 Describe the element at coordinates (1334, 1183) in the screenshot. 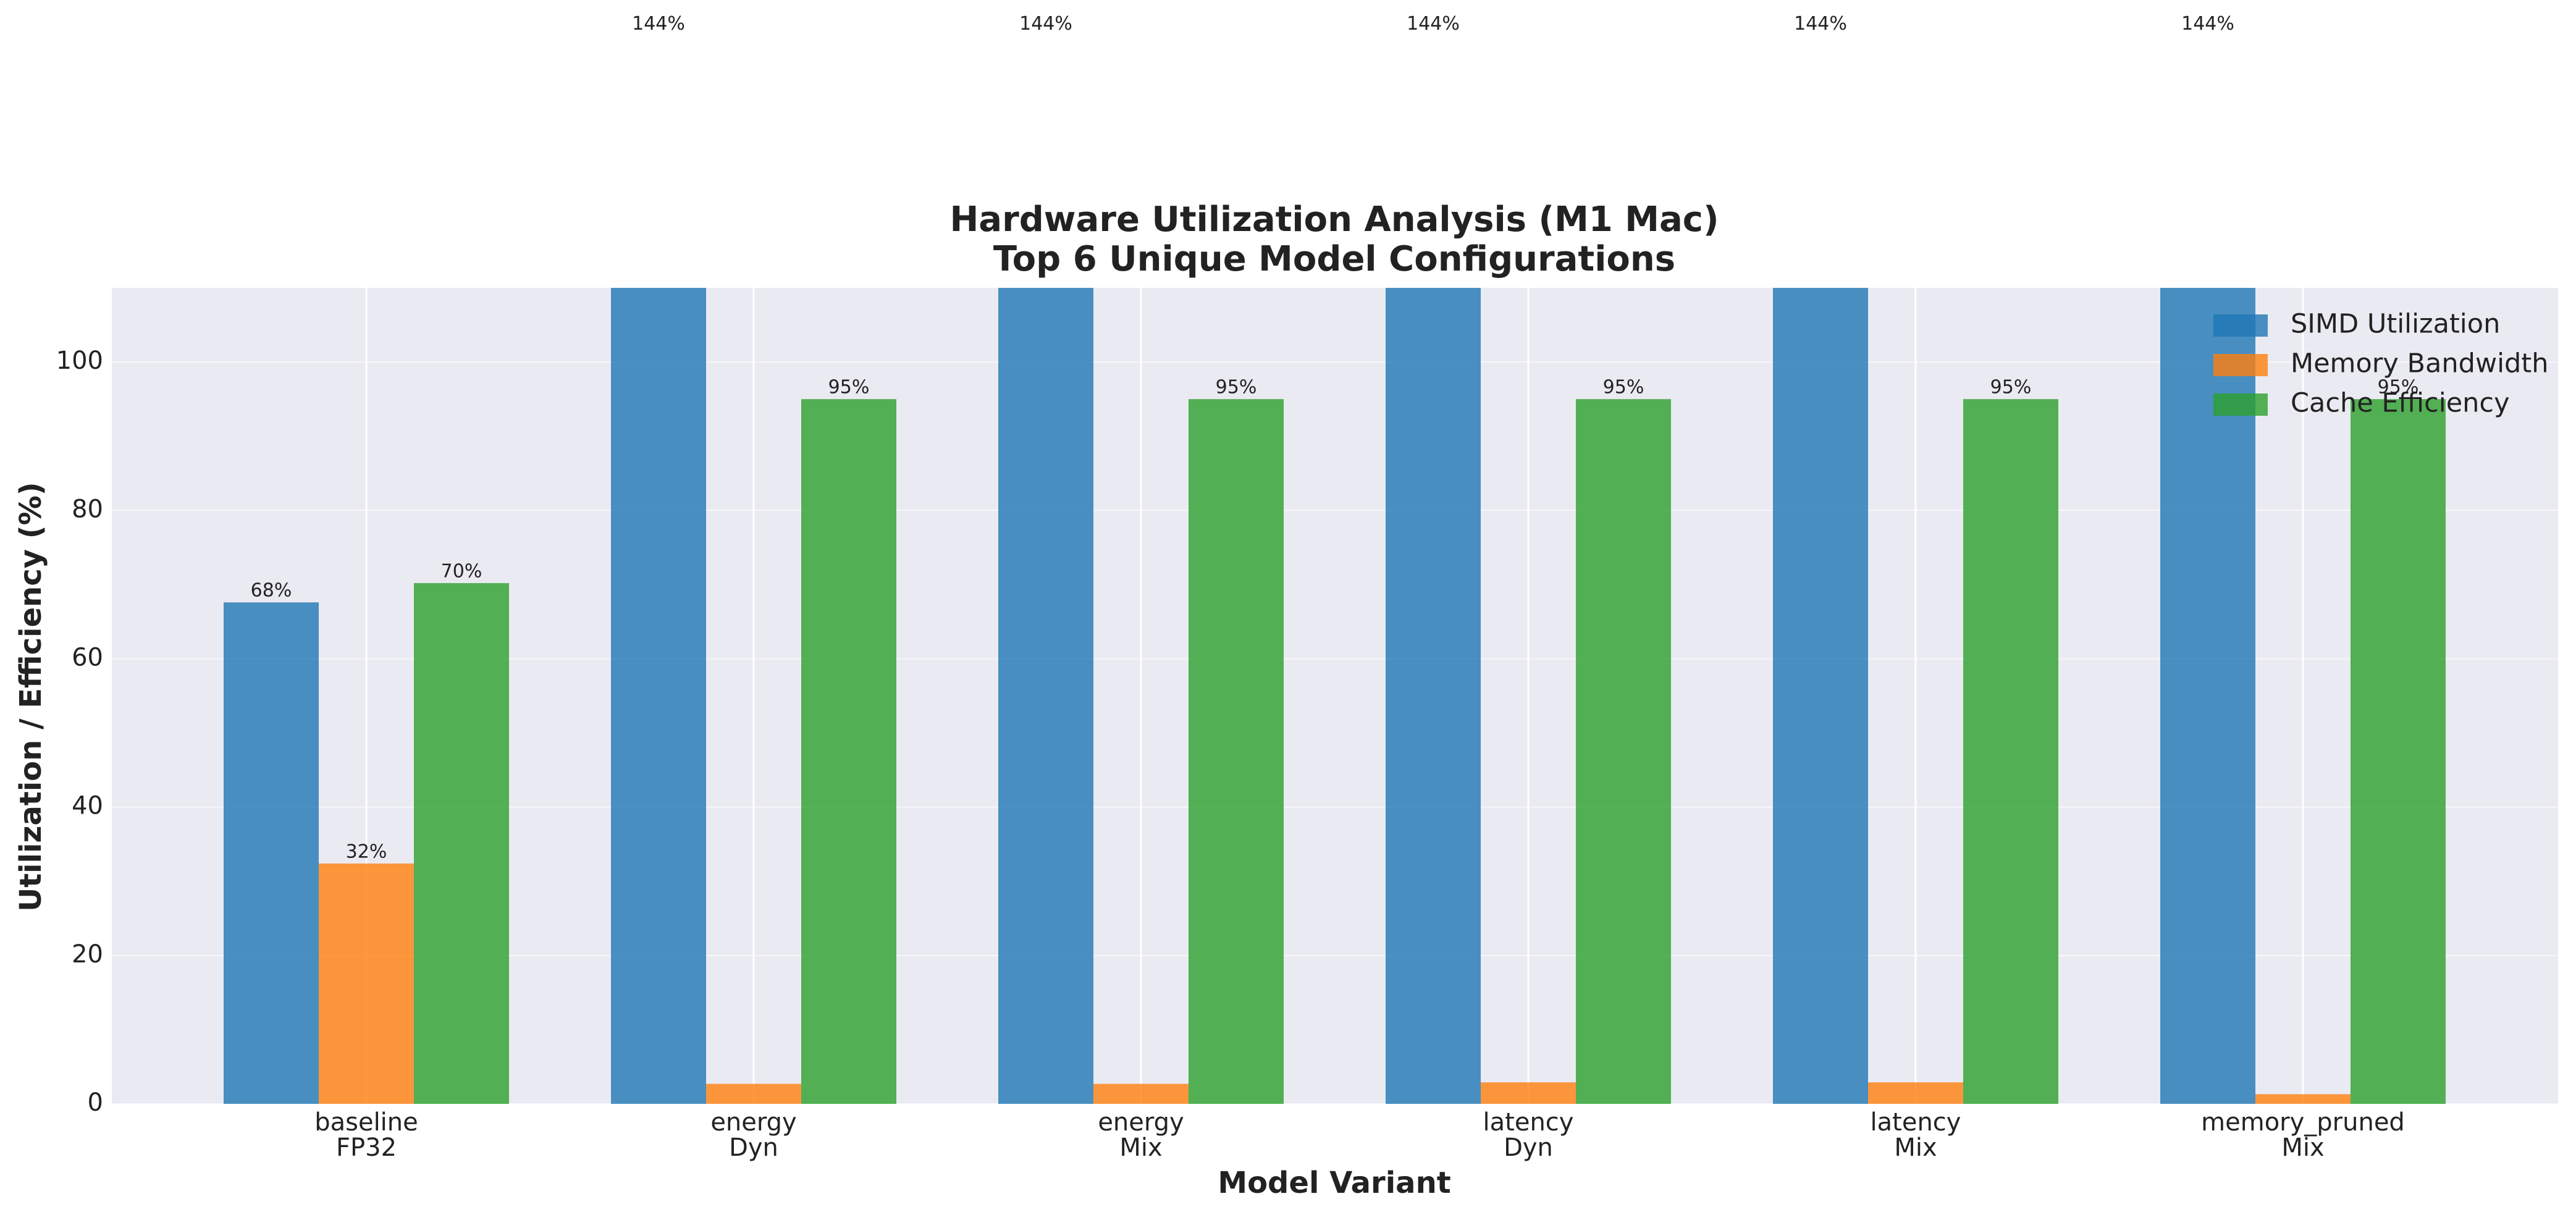

I see `x-axis-label: Model Variant` at that location.